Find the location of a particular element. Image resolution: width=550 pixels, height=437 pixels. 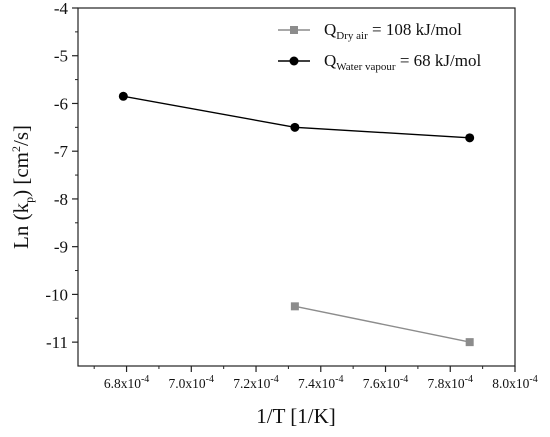

x-tick-label: 8.0x10⁻⁴ is located at coordinates (514, 382).